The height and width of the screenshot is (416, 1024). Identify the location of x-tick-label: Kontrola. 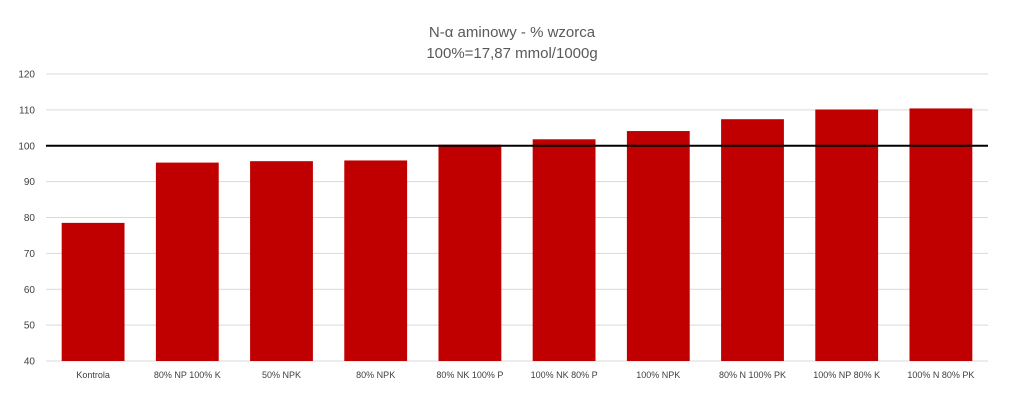
(93, 375).